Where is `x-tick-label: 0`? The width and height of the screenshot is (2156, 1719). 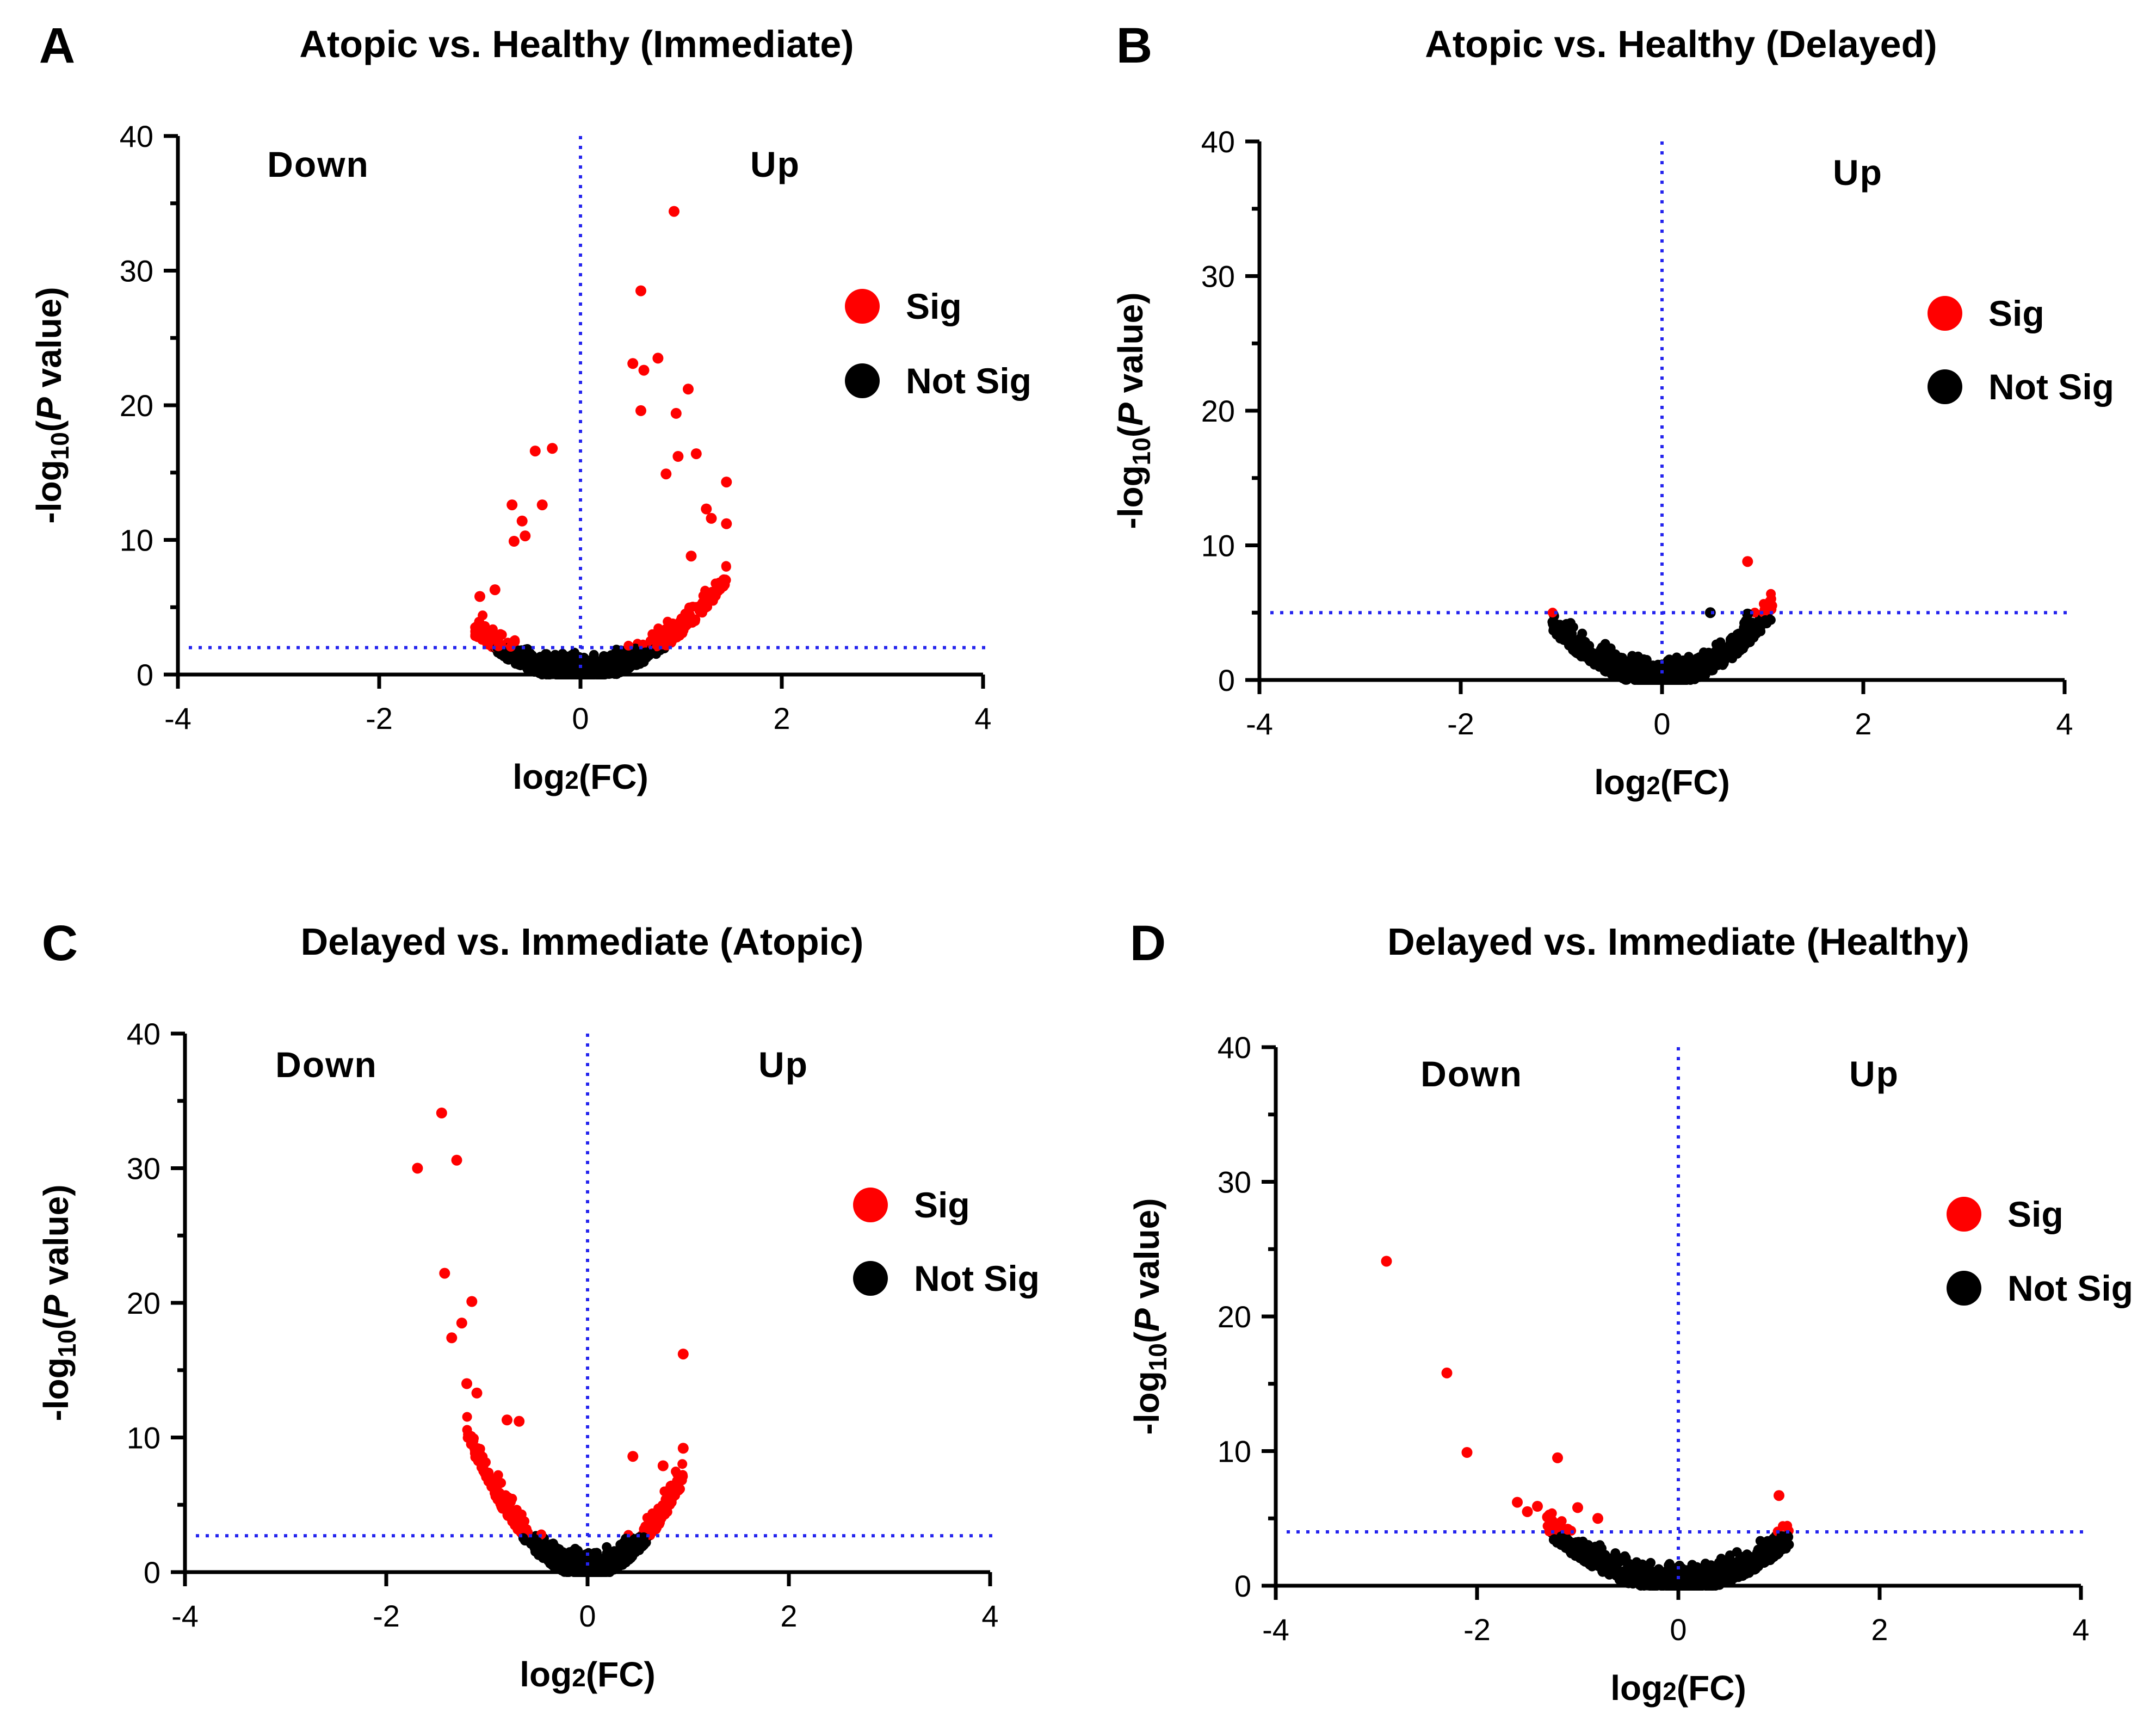 x-tick-label: 0 is located at coordinates (1678, 1629).